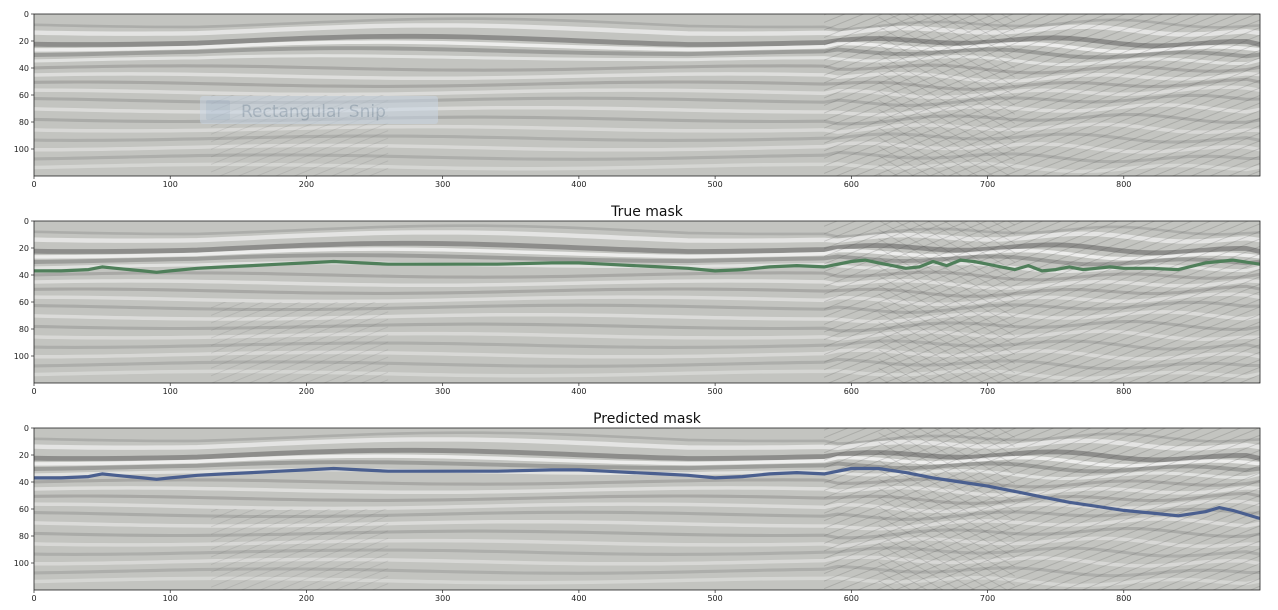  What do you see at coordinates (313, 112) in the screenshot?
I see `rectangular-snip-label: Rectangular Snip` at bounding box center [313, 112].